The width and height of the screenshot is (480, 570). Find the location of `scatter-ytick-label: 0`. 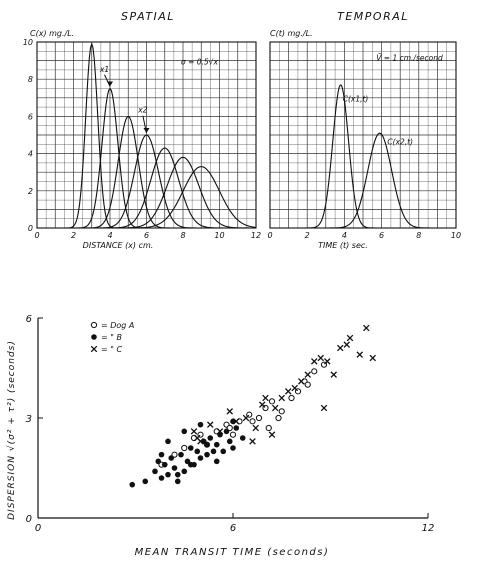

scatter-ytick-label: 0 is located at coordinates (29, 519).